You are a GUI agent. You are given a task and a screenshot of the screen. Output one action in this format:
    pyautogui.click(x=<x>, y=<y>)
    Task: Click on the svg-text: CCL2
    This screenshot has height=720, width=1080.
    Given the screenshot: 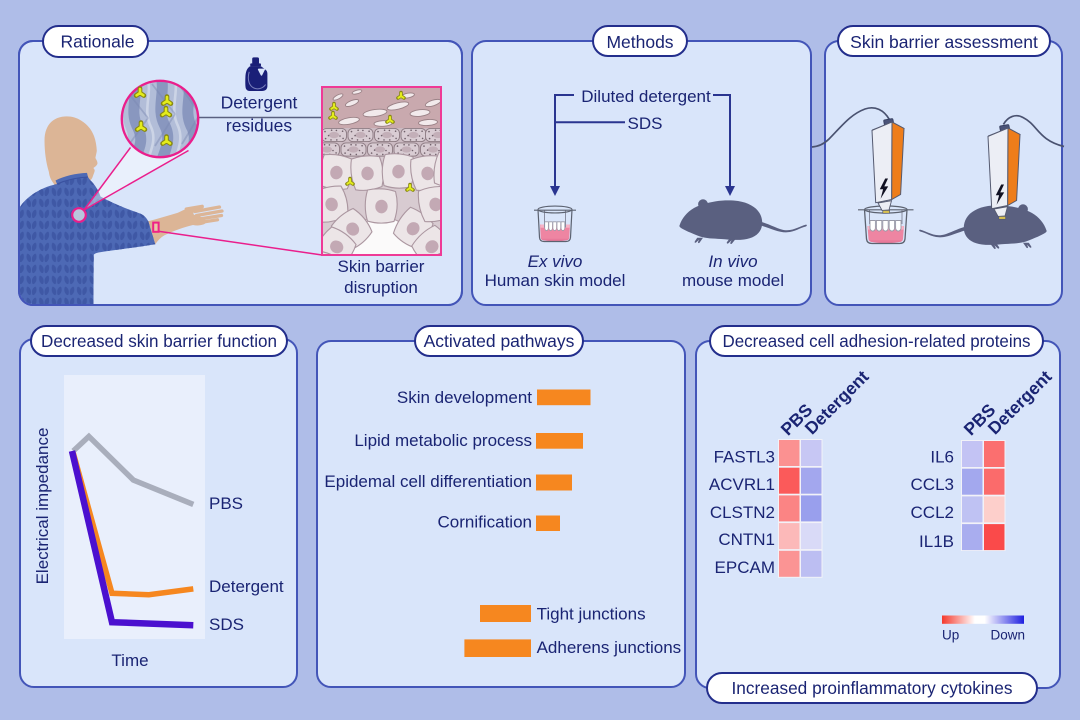 What is the action you would take?
    pyautogui.click(x=932, y=512)
    